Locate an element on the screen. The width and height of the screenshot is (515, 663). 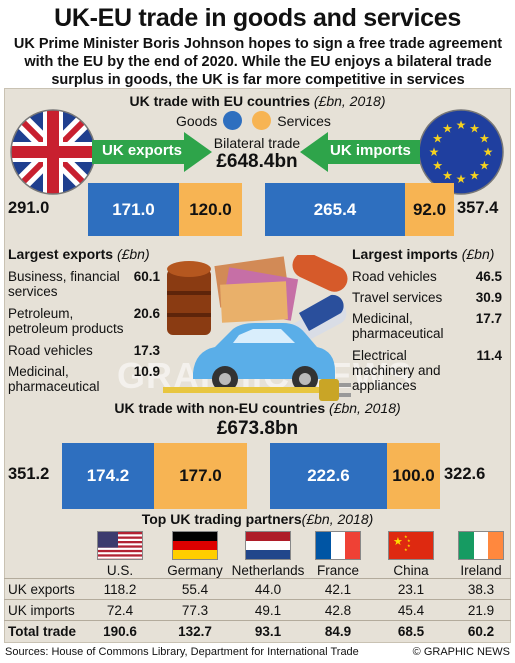
eu-imports-total: 357.4 is located at coordinates (478, 208).